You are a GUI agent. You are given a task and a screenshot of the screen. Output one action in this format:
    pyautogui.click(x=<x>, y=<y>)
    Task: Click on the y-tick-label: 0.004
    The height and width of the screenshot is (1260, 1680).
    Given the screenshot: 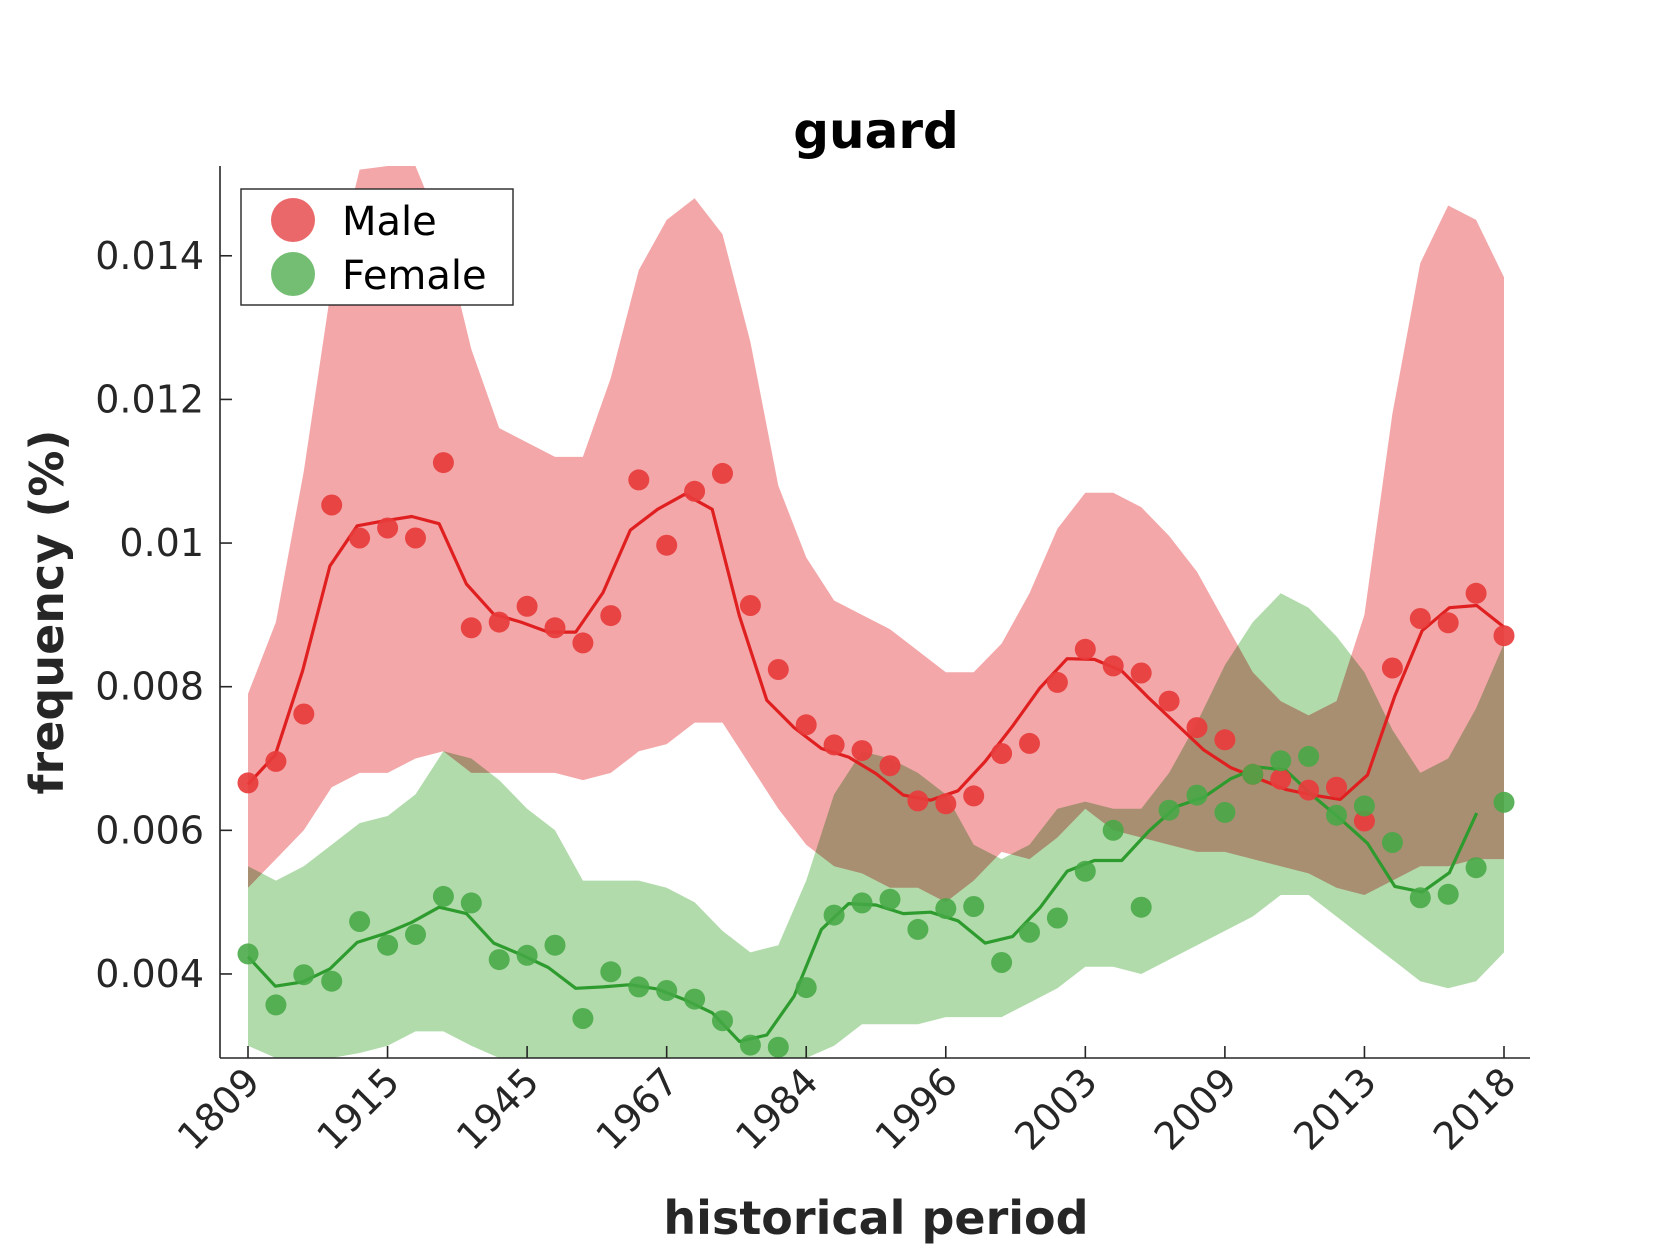 What is the action you would take?
    pyautogui.click(x=149, y=974)
    